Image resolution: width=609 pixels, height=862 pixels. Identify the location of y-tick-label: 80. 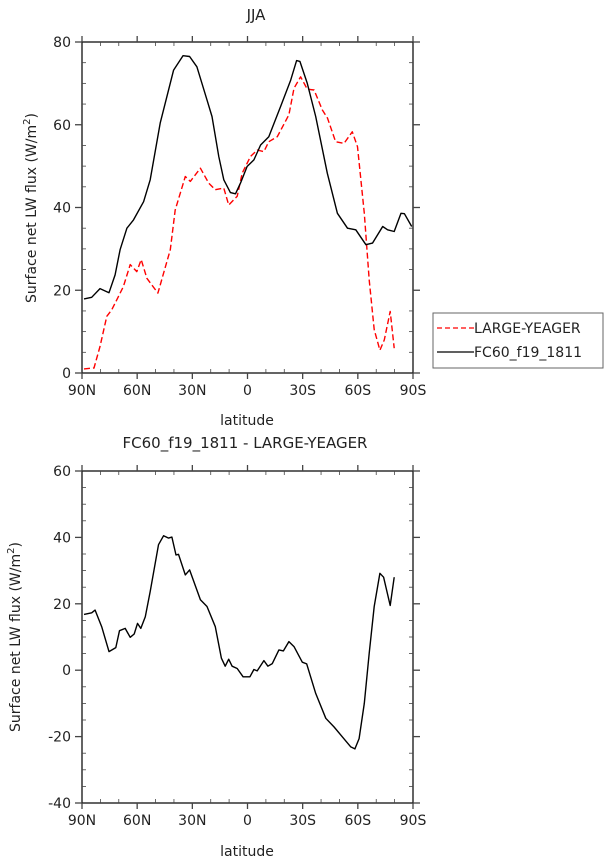
(62, 43).